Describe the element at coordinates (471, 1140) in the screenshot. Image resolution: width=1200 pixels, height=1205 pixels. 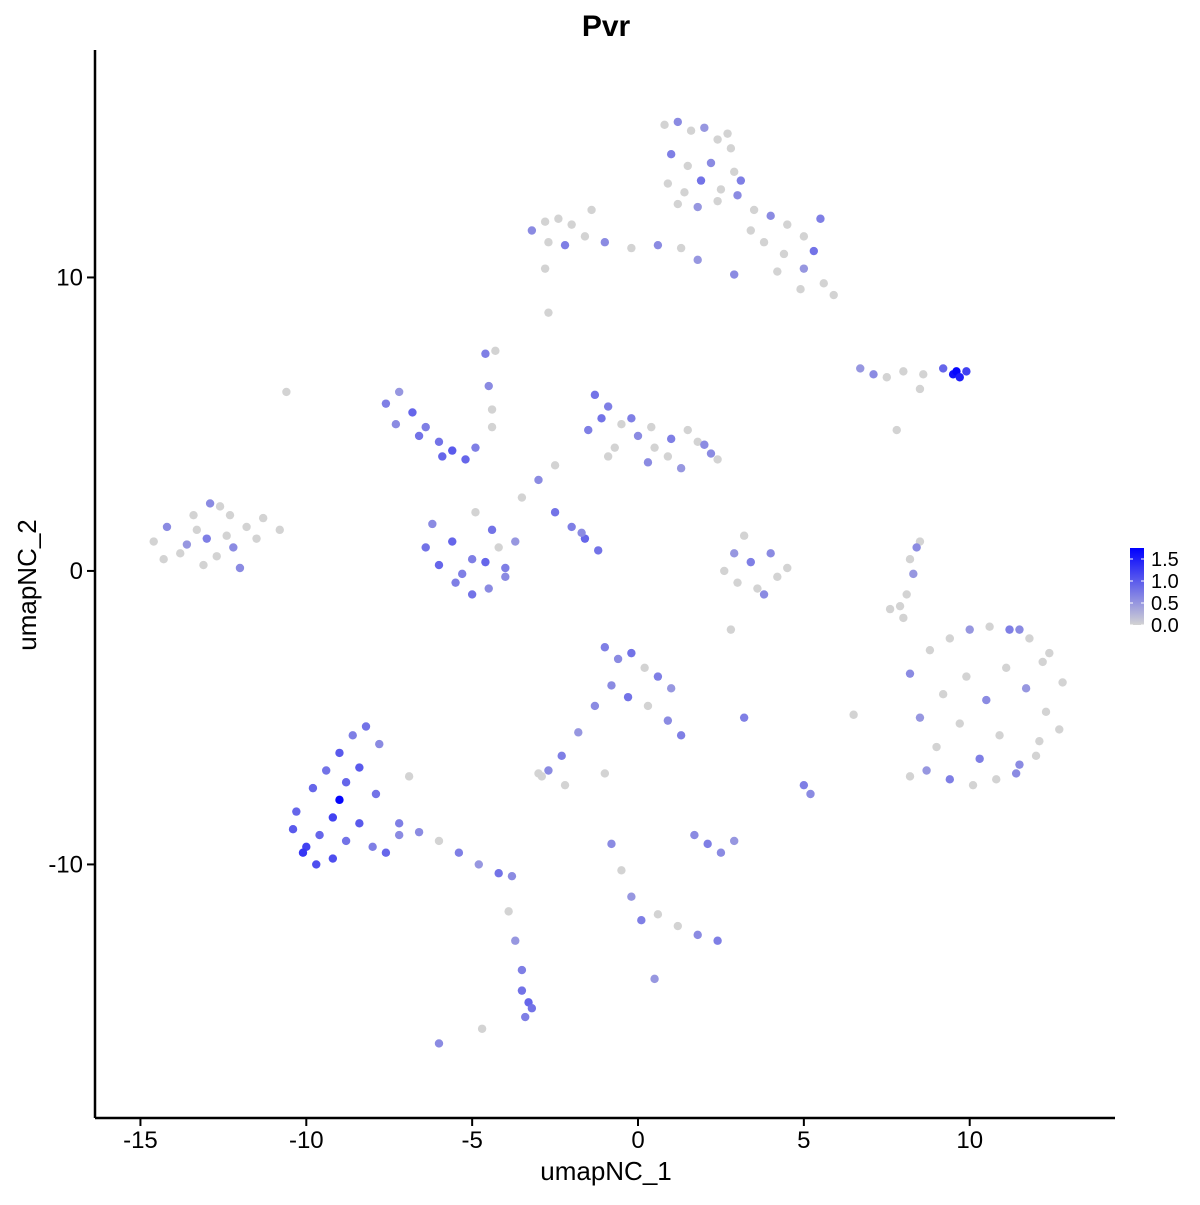
I see `x-tick-label: -5` at that location.